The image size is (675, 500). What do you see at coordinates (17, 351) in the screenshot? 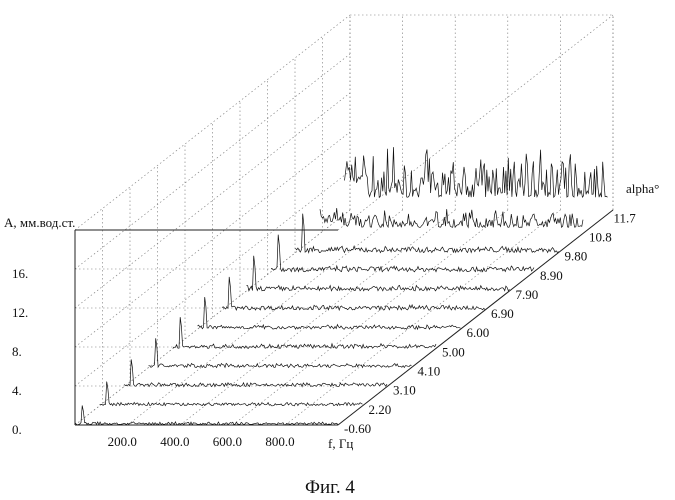
I see `y-tick-label: 8.` at bounding box center [17, 351].